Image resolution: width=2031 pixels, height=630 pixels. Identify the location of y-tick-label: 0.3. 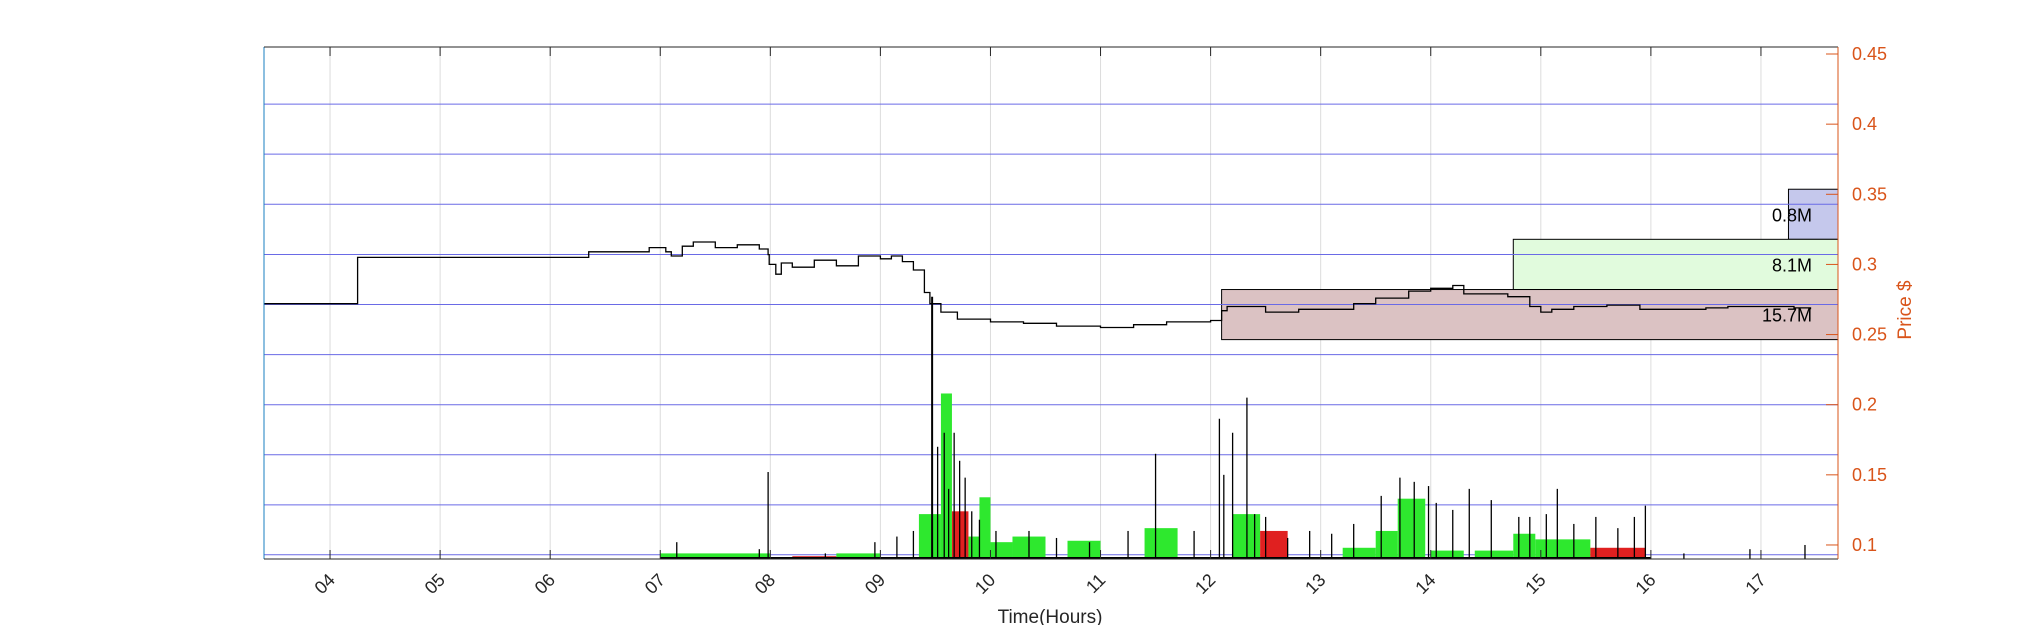
(1864, 264).